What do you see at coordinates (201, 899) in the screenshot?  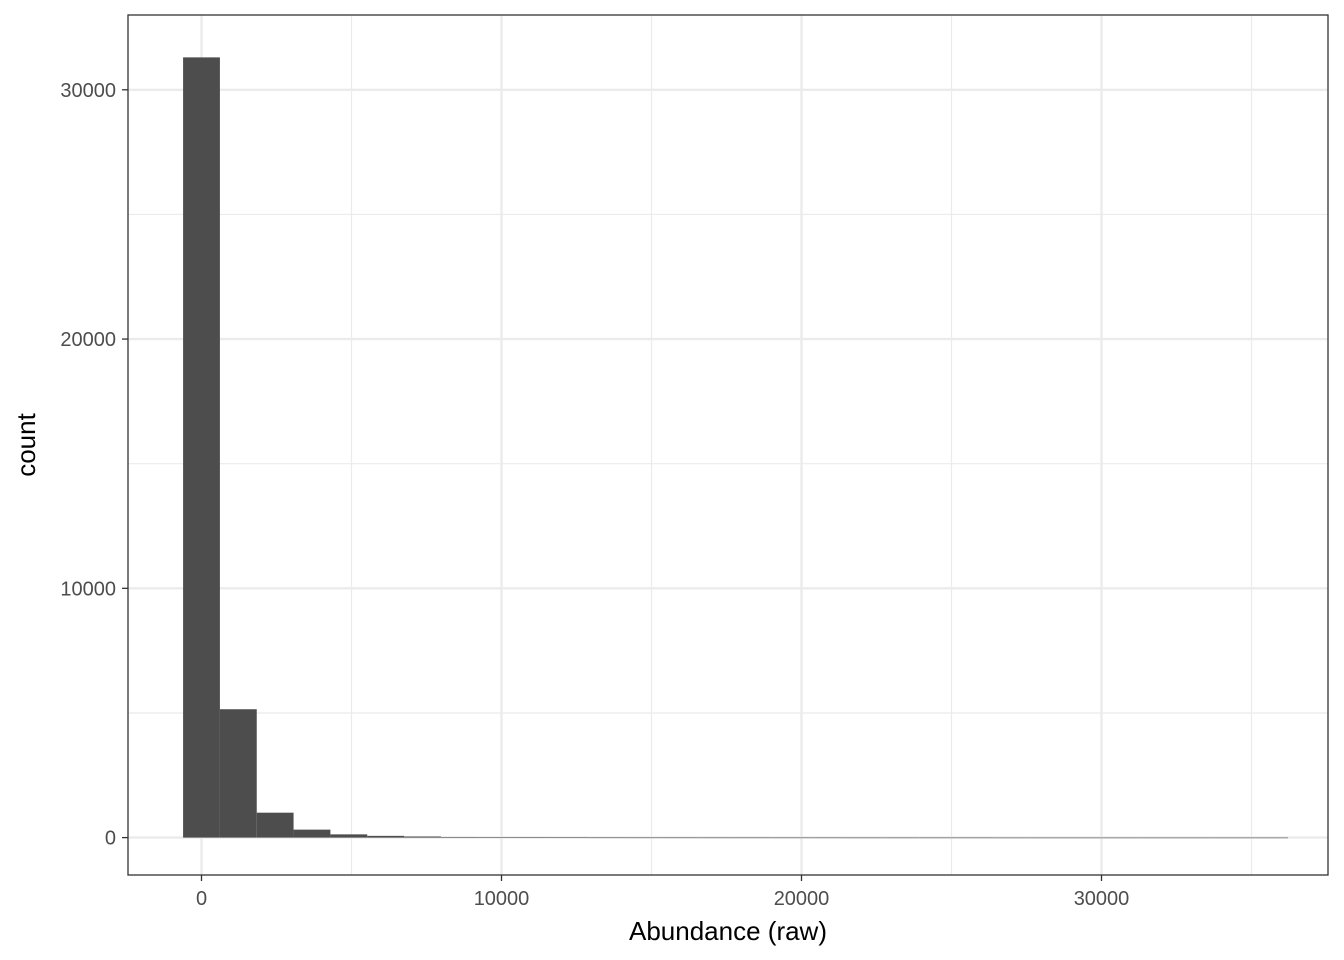 I see `x-tick-label: 0` at bounding box center [201, 899].